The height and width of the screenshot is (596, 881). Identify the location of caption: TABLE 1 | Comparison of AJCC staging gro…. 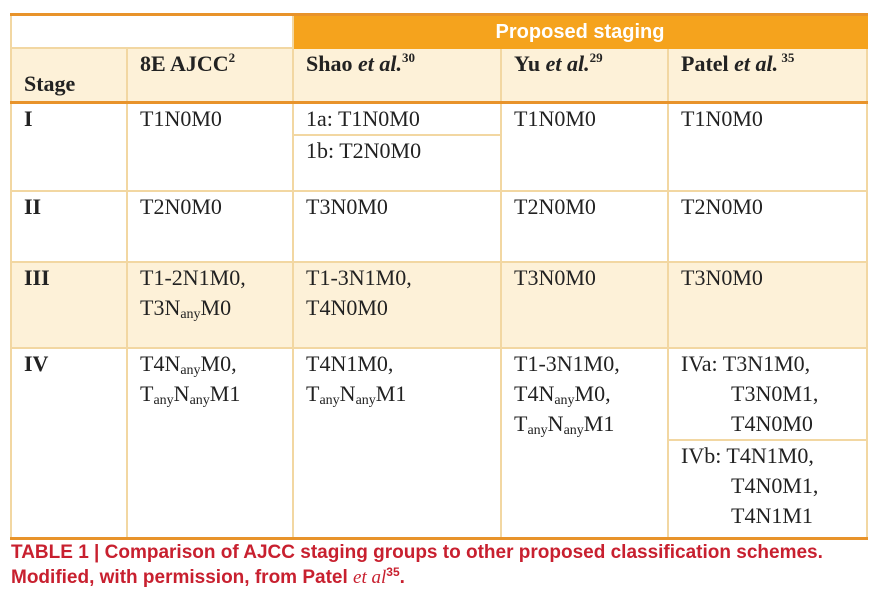
(441, 565).